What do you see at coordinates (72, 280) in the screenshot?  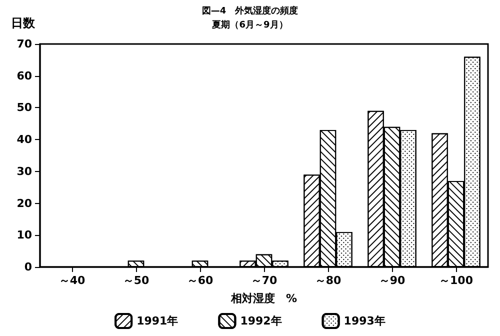 I see `x-tick-label: ～40` at bounding box center [72, 280].